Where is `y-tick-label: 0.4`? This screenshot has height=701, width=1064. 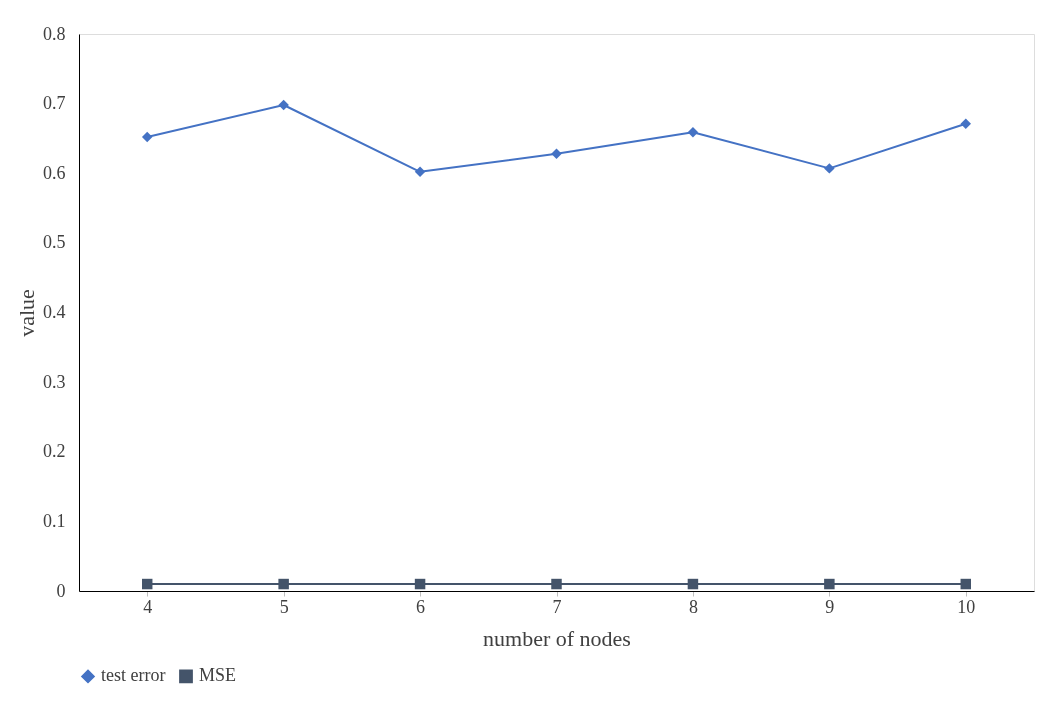
y-tick-label: 0.4 is located at coordinates (54, 312).